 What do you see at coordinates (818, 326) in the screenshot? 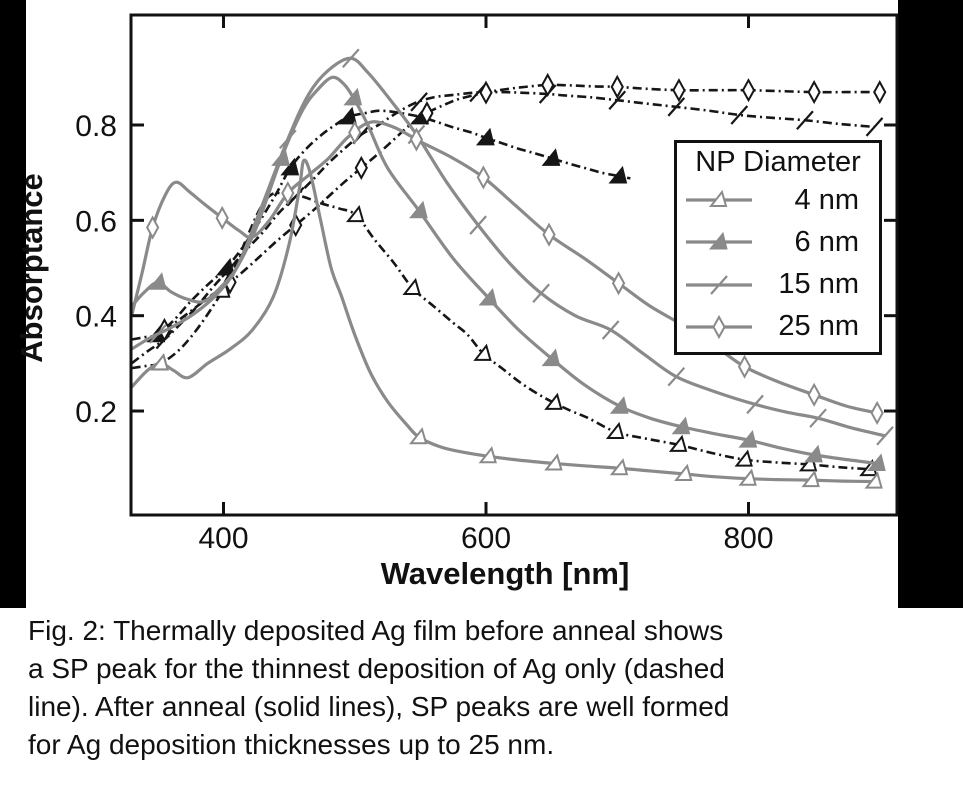
I see `legend-label: 25 nm` at bounding box center [818, 326].